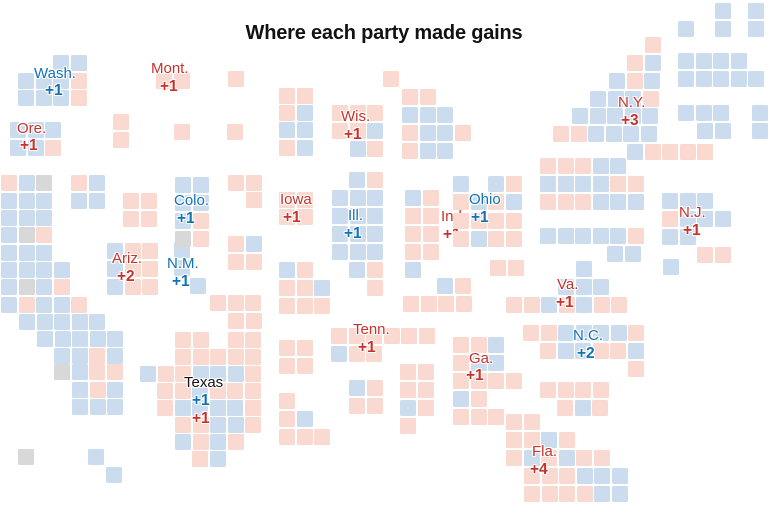  Describe the element at coordinates (32, 128) in the screenshot. I see `state-name-label-oregon: Ore.` at that location.